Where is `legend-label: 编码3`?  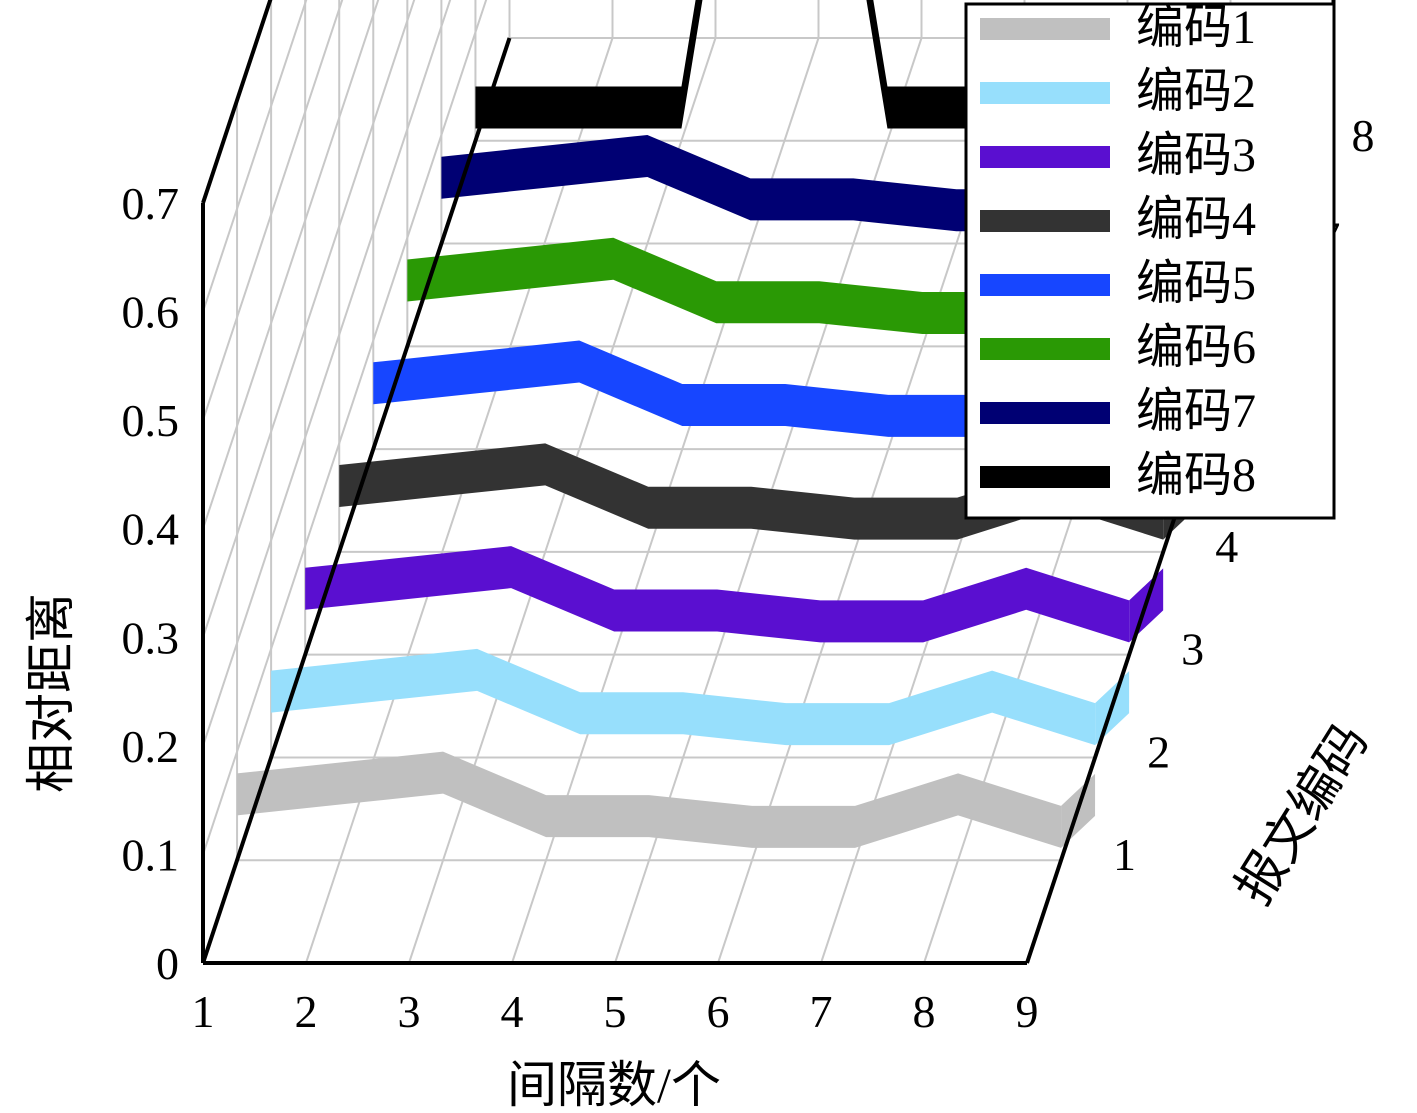 legend-label: 编码3 is located at coordinates (1196, 155).